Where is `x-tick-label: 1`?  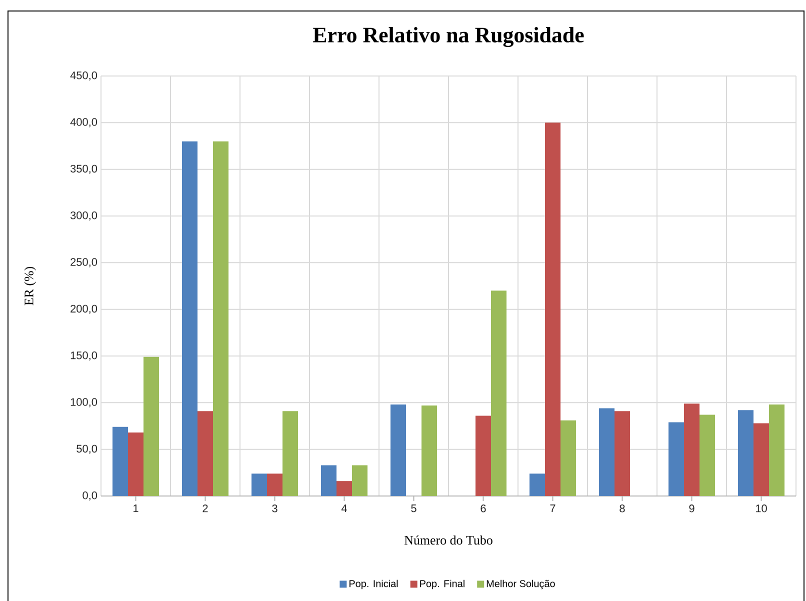
x-tick-label: 1 is located at coordinates (136, 508).